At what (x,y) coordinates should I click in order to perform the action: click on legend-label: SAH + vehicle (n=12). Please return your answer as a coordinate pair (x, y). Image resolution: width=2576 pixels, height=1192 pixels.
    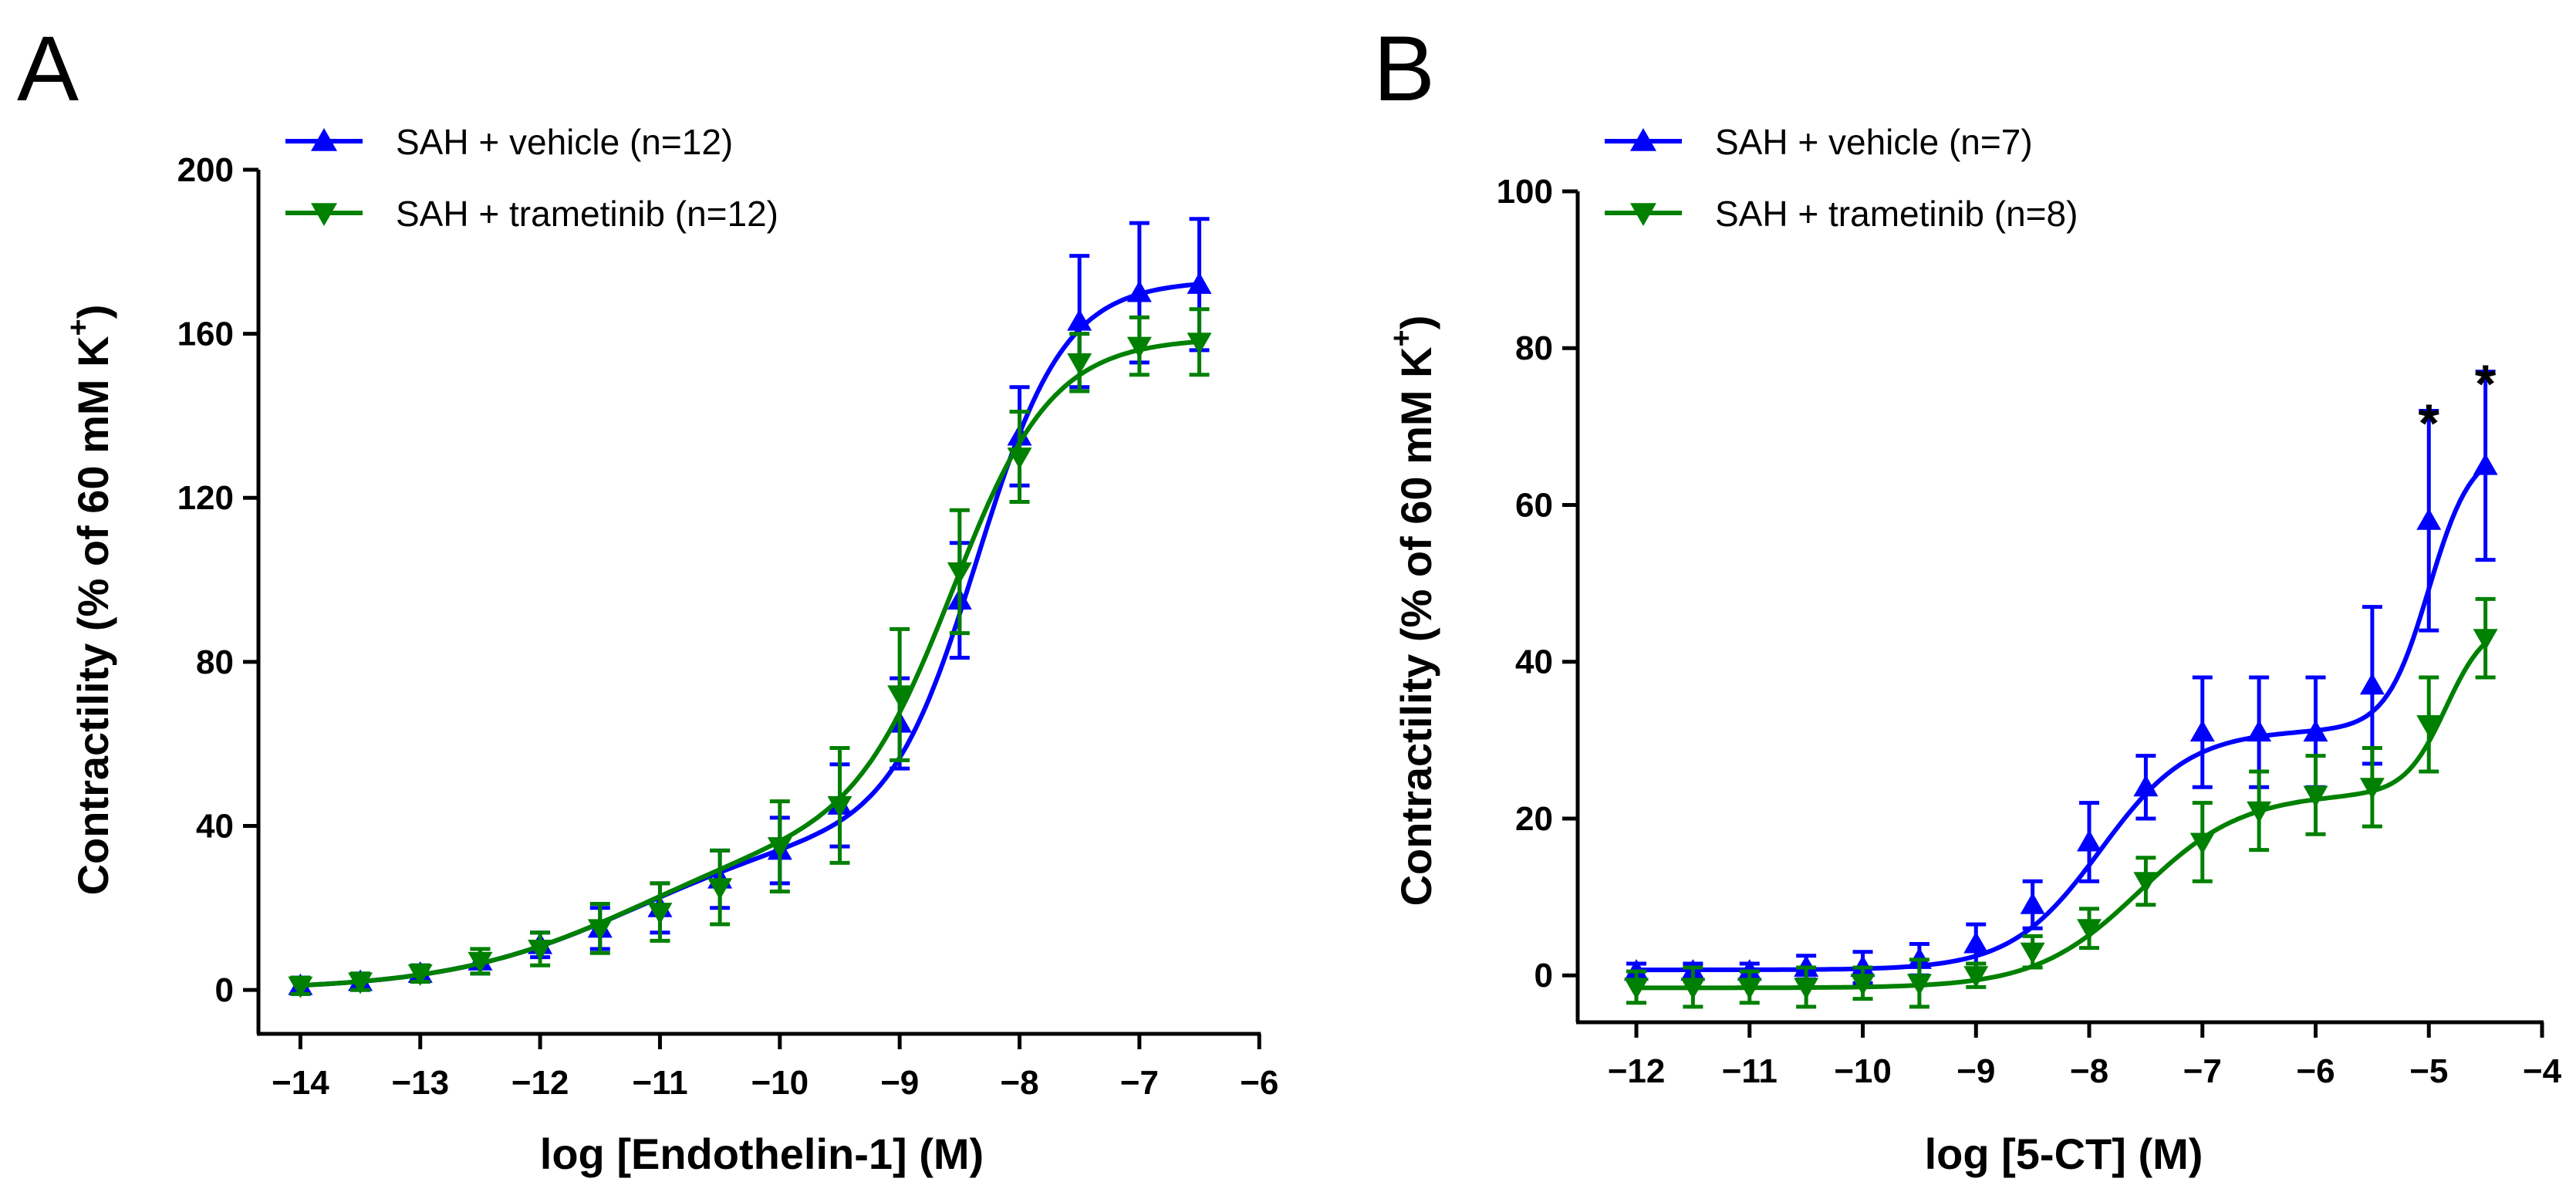
    Looking at the image, I should click on (564, 142).